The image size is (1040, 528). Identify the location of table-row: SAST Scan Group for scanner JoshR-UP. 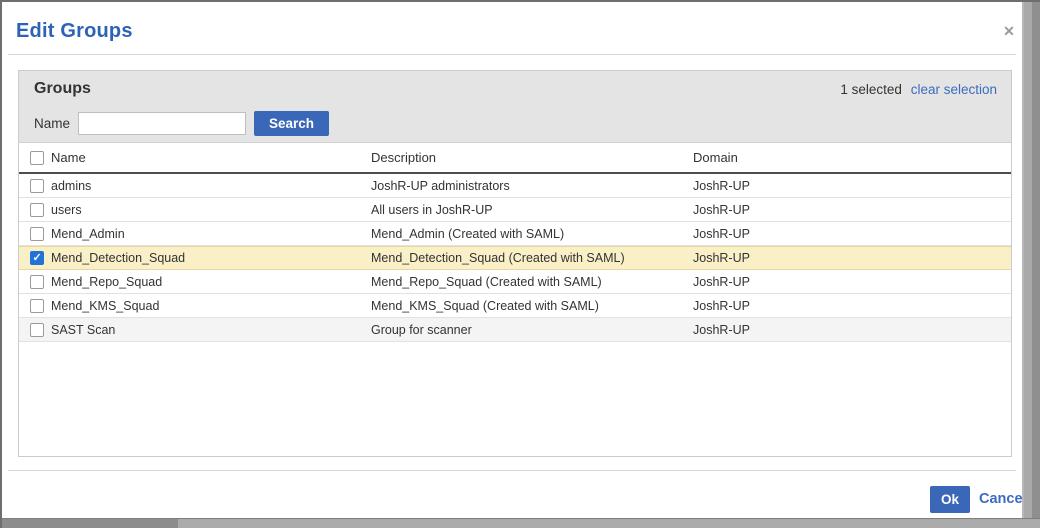
(515, 330).